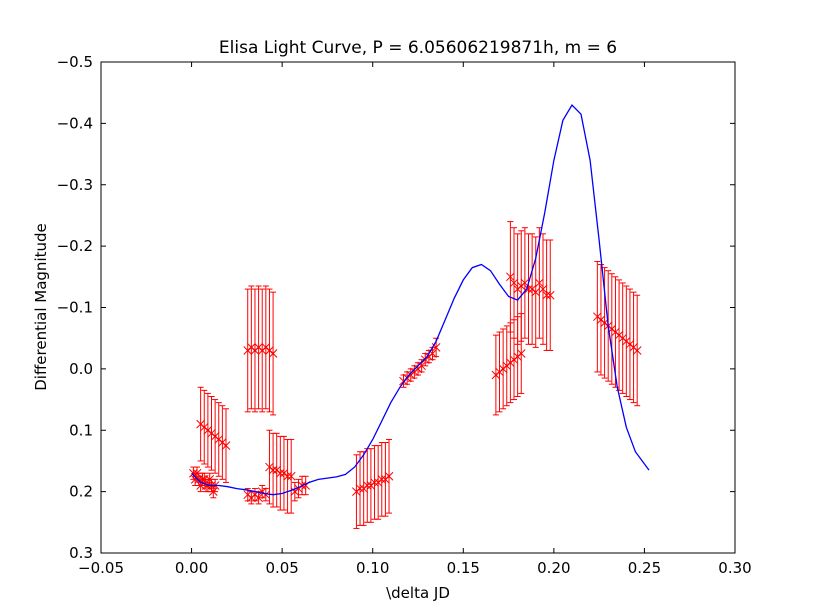  Describe the element at coordinates (75, 246) in the screenshot. I see `y-tick-label: −0.2` at that location.